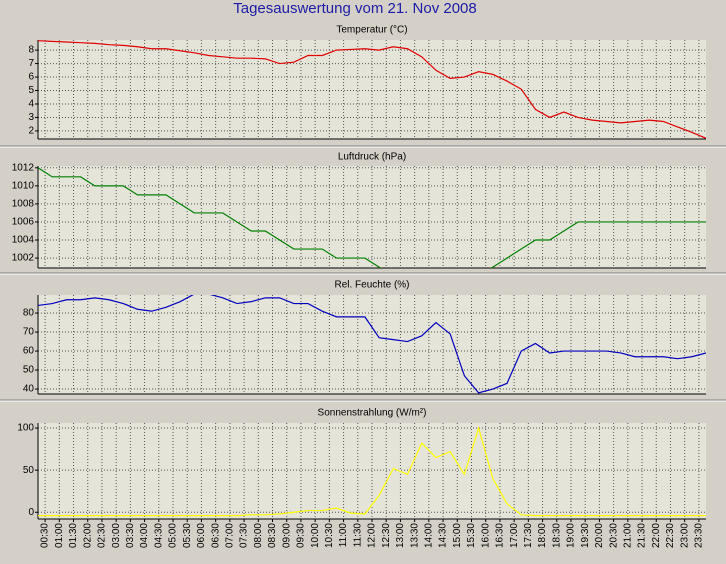 Image resolution: width=726 pixels, height=564 pixels. Describe the element at coordinates (613, 535) in the screenshot. I see `x-tick-label: 20:30` at that location.